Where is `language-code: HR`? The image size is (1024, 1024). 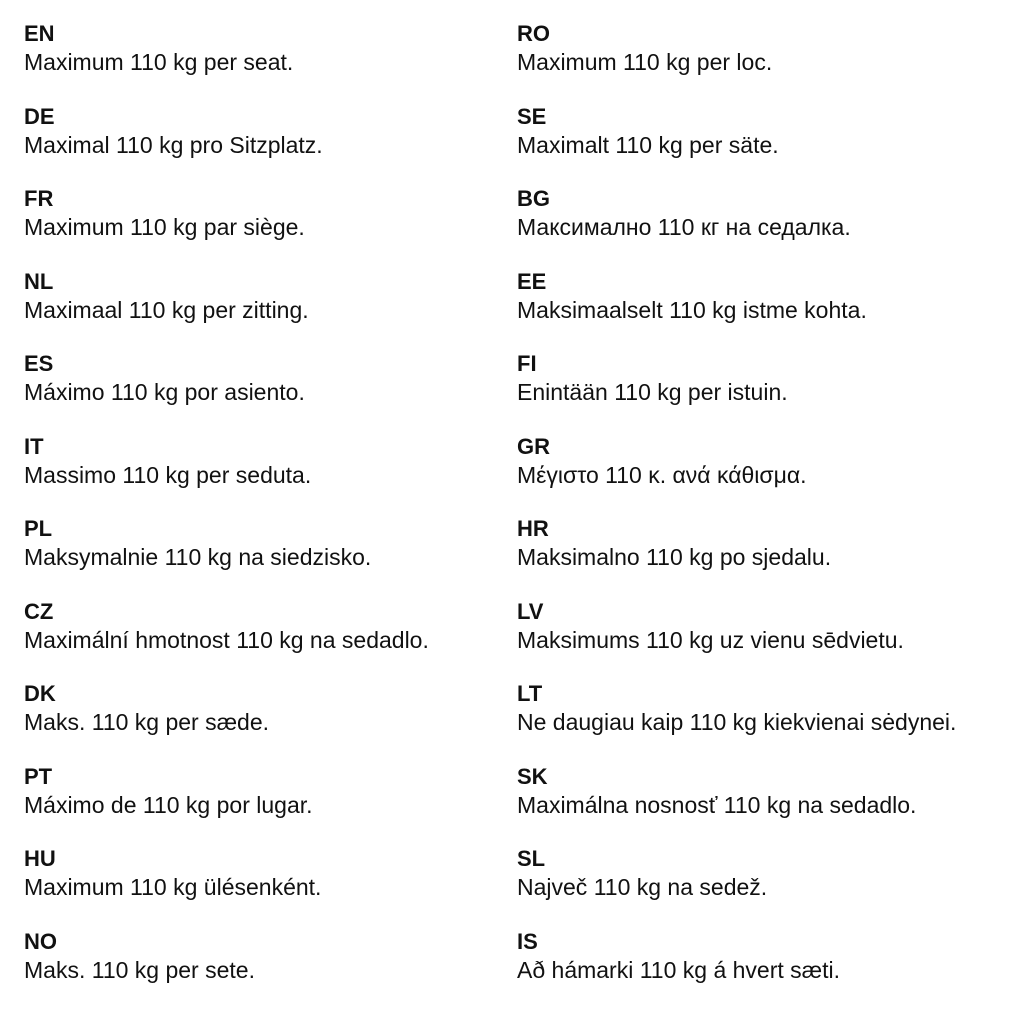 language-code: HR is located at coordinates (533, 528).